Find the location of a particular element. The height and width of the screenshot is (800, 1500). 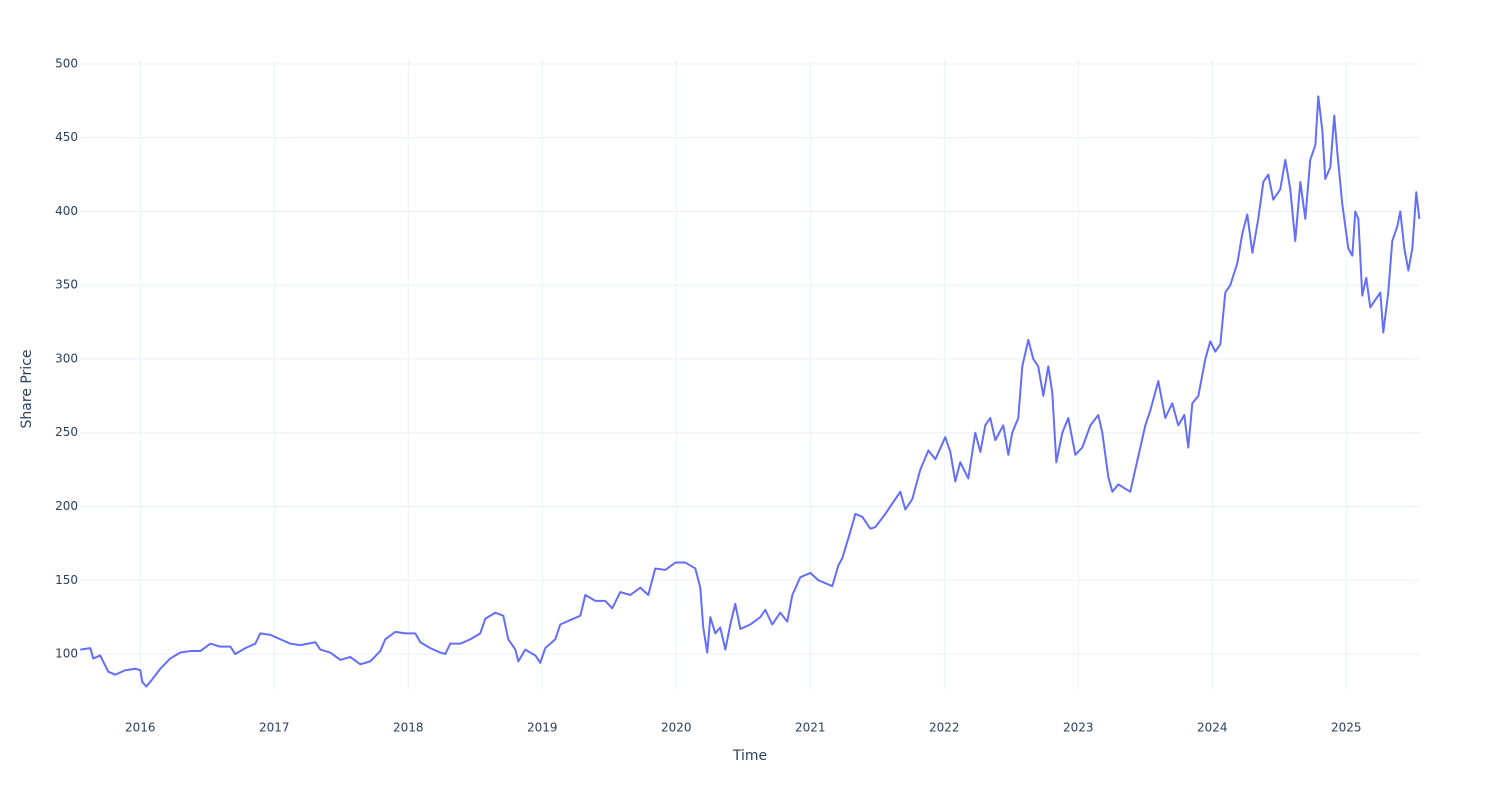

x-tick-label: 2025 is located at coordinates (1346, 728).